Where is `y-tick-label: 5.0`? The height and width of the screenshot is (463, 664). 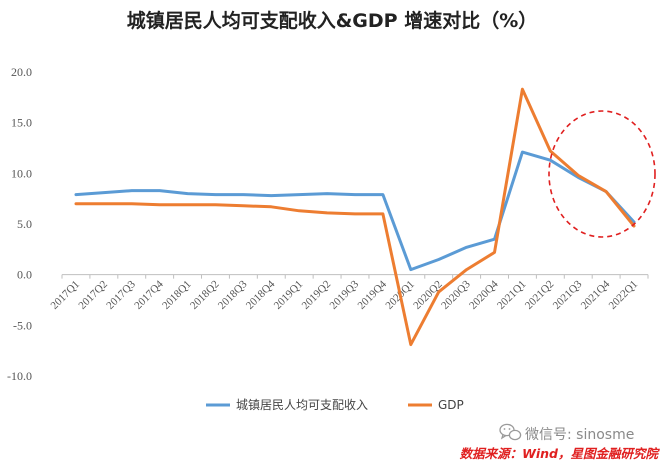 y-tick-label: 5.0 is located at coordinates (24, 224).